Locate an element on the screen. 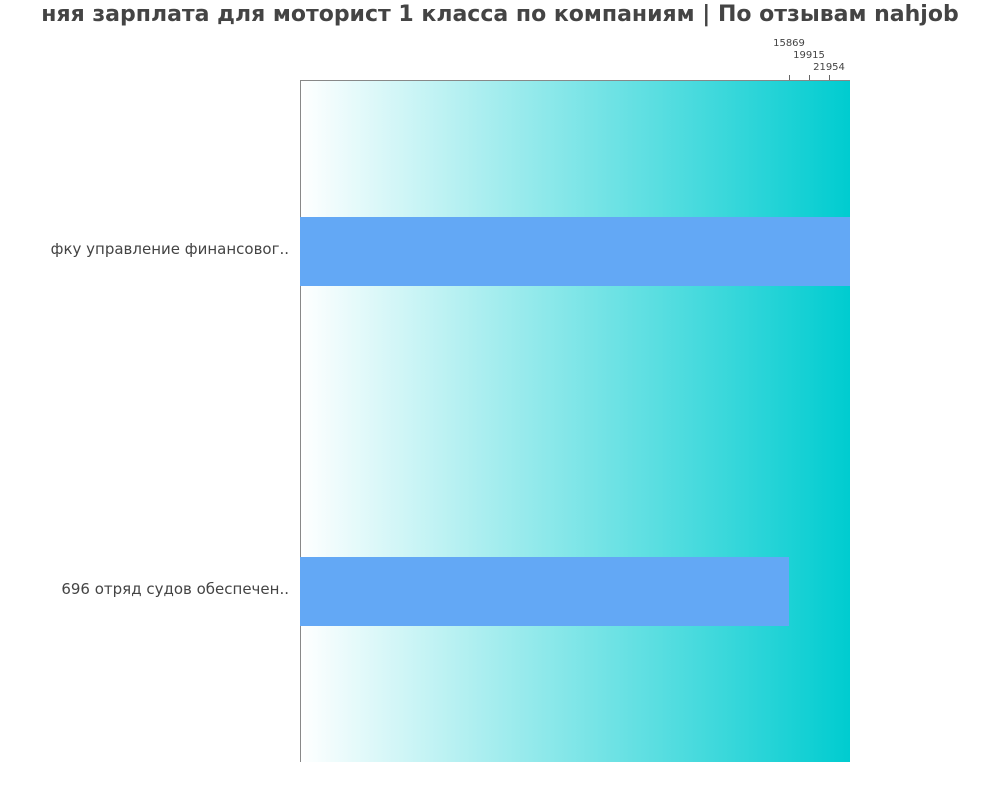  category-label: 696 отряд судов обеспечен.. is located at coordinates (175, 589).